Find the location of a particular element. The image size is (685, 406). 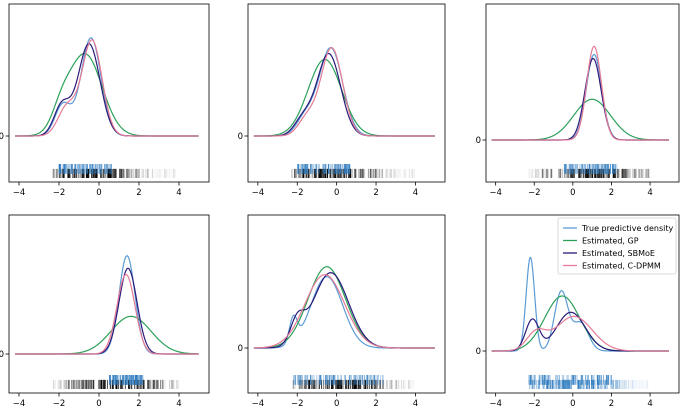

panel-5: −4 −2 0 2 4 0 is located at coordinates (342, 310).